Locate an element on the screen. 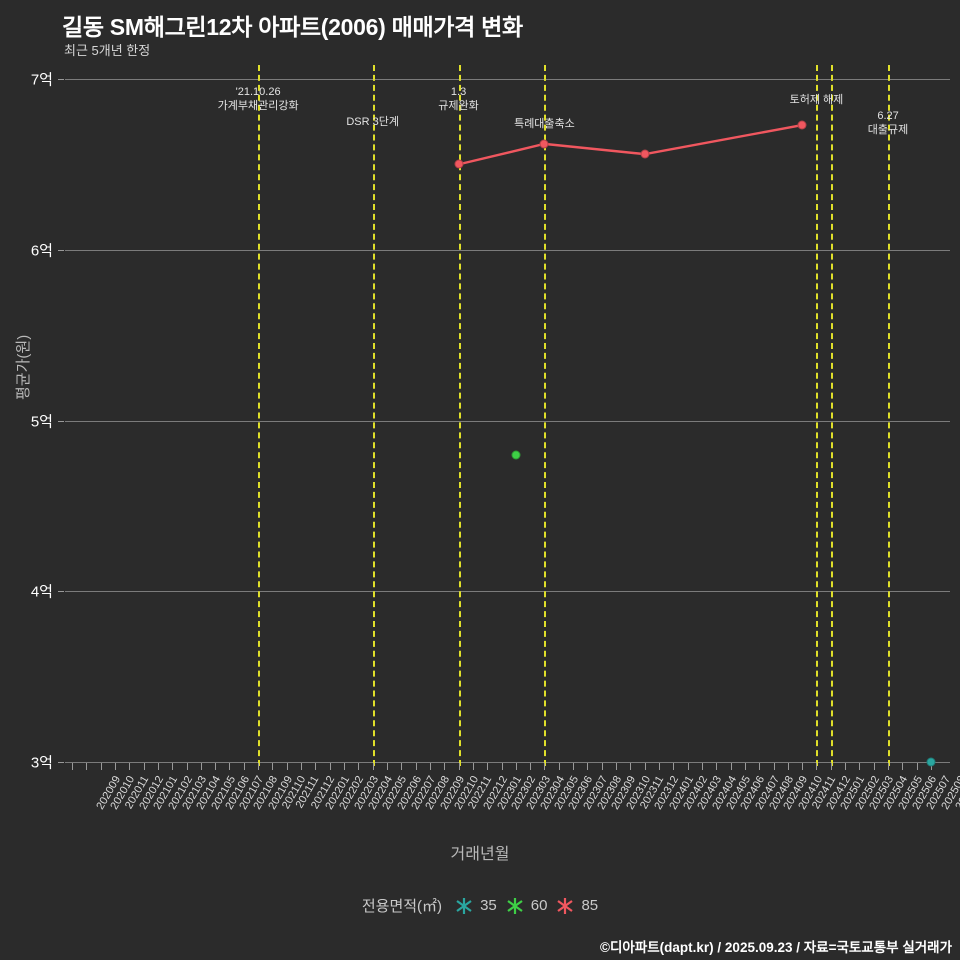  annotation-label: DSR 3단계 is located at coordinates (372, 122).